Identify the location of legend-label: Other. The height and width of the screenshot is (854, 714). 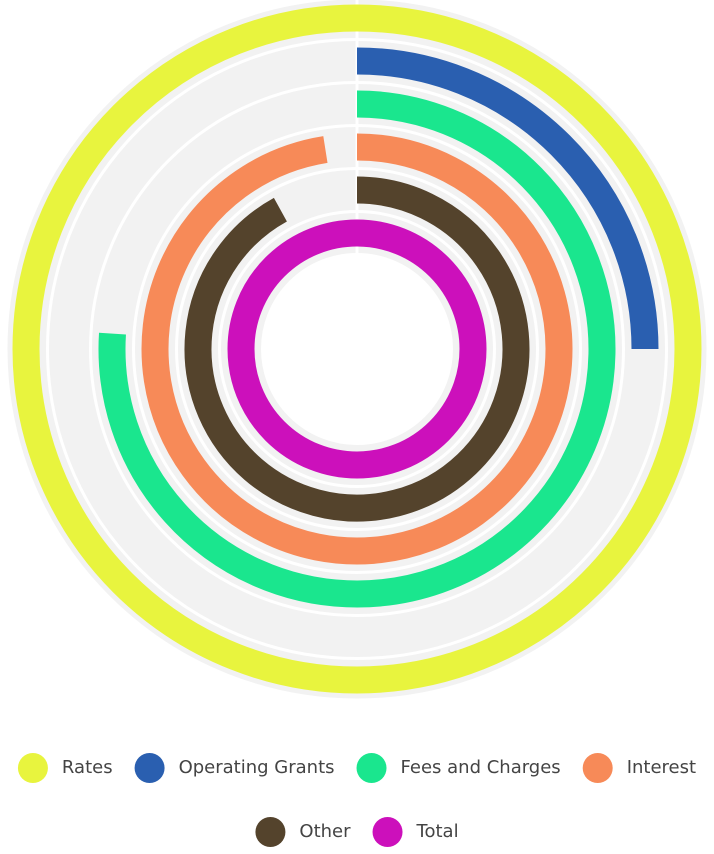
(325, 831).